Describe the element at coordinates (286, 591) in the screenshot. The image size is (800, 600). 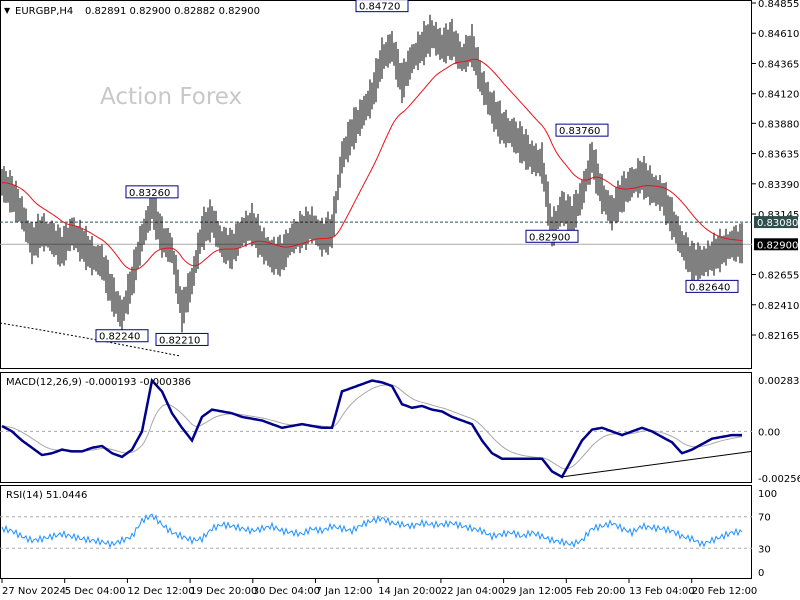
I see `x-tick-label: 30 Dec 04:00` at that location.